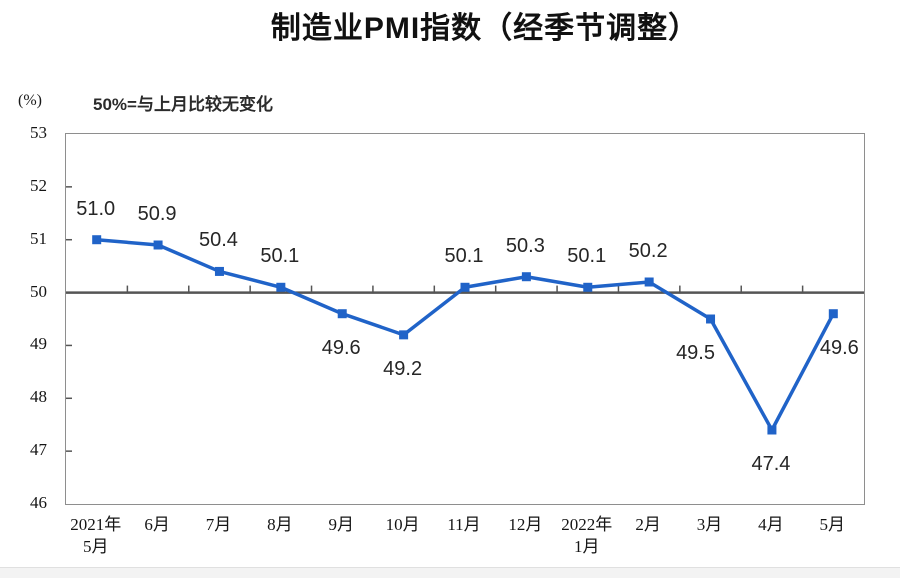 The height and width of the screenshot is (578, 900). Describe the element at coordinates (157, 524) in the screenshot. I see `x-tick-label: 6月` at that location.